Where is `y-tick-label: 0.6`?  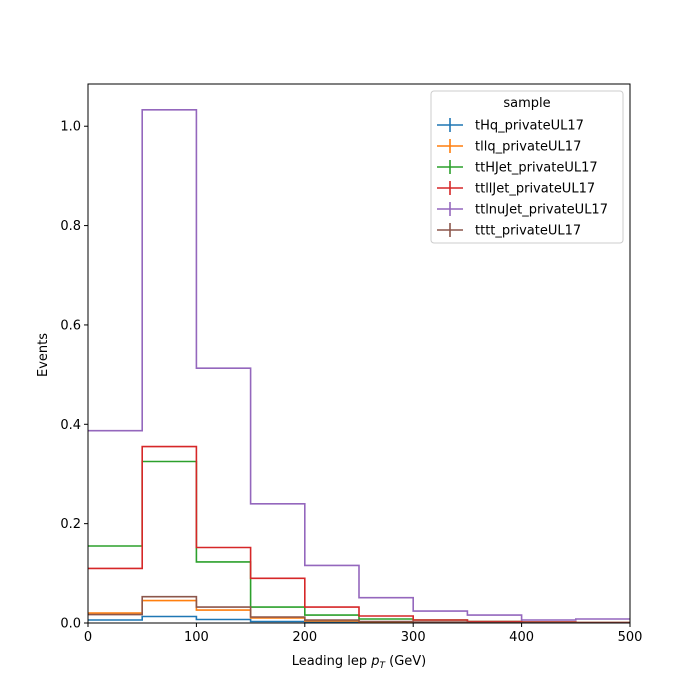 y-tick-label: 0.6 is located at coordinates (70, 325).